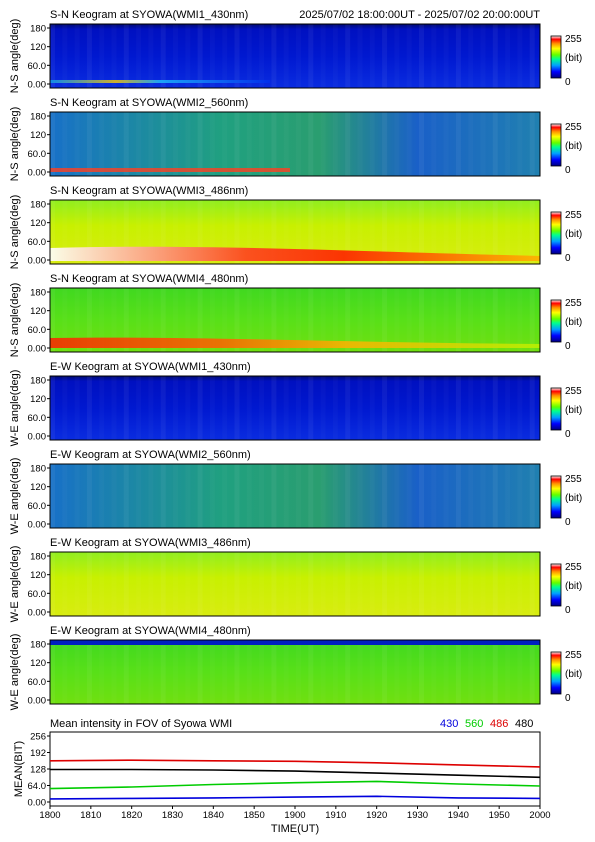  I want to click on keogram-ytick-label: 60.0, so click(37, 594).